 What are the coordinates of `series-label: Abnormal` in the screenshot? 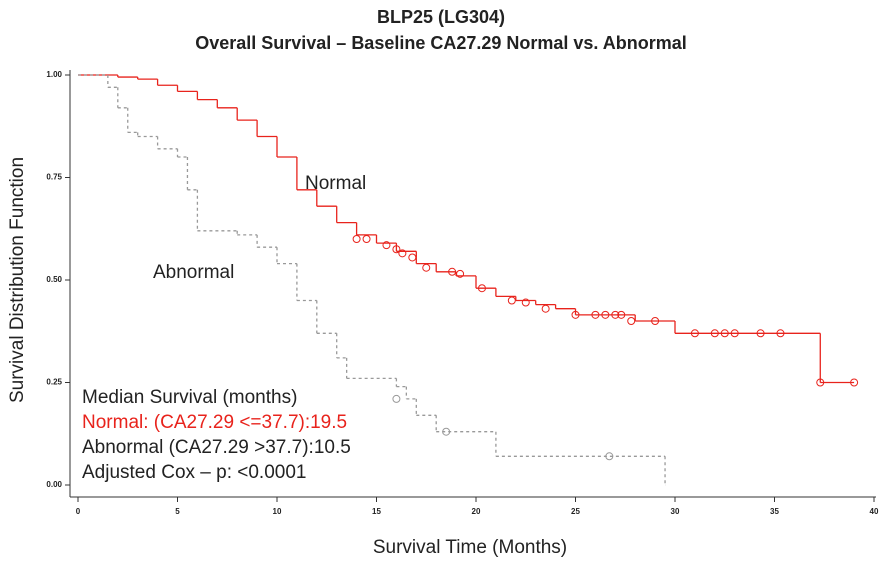 It's located at (193, 272).